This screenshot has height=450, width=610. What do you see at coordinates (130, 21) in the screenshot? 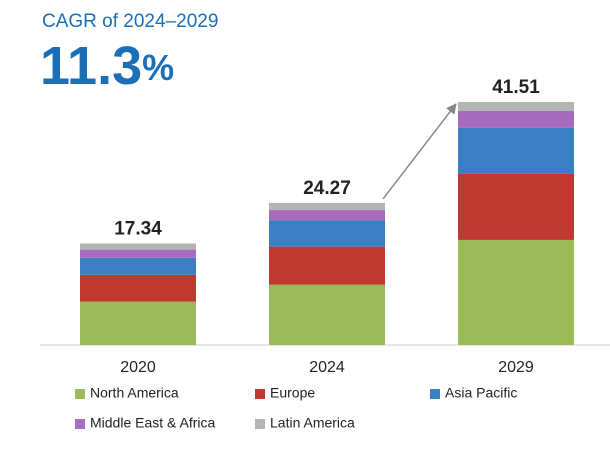
I see `cagr-label: CAGR of 2024–2029` at bounding box center [130, 21].